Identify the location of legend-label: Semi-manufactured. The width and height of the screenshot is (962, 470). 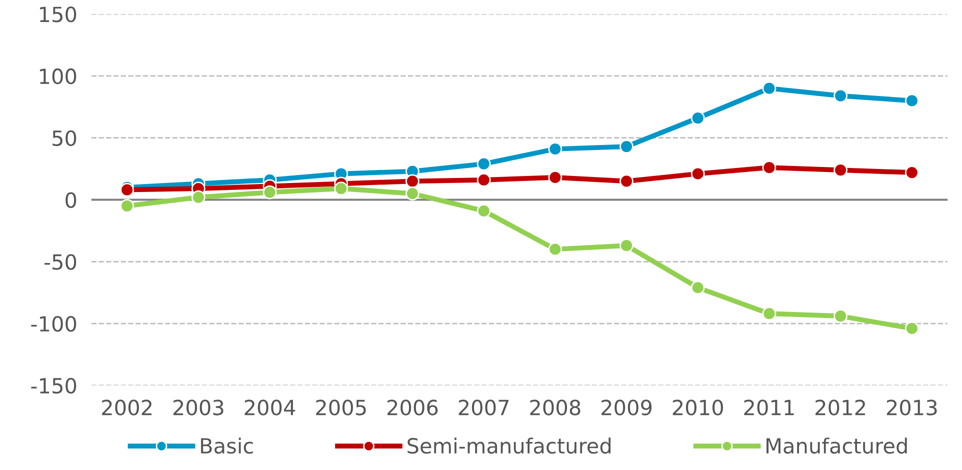
(509, 446).